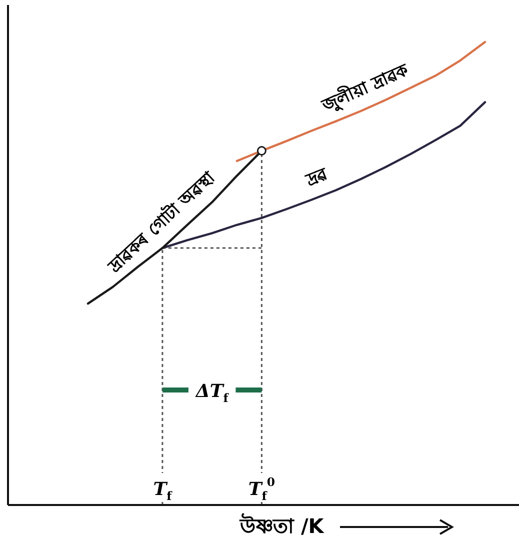 This screenshot has height=546, width=519. I want to click on x-tick-label: T$_{f}$, so click(163, 491).